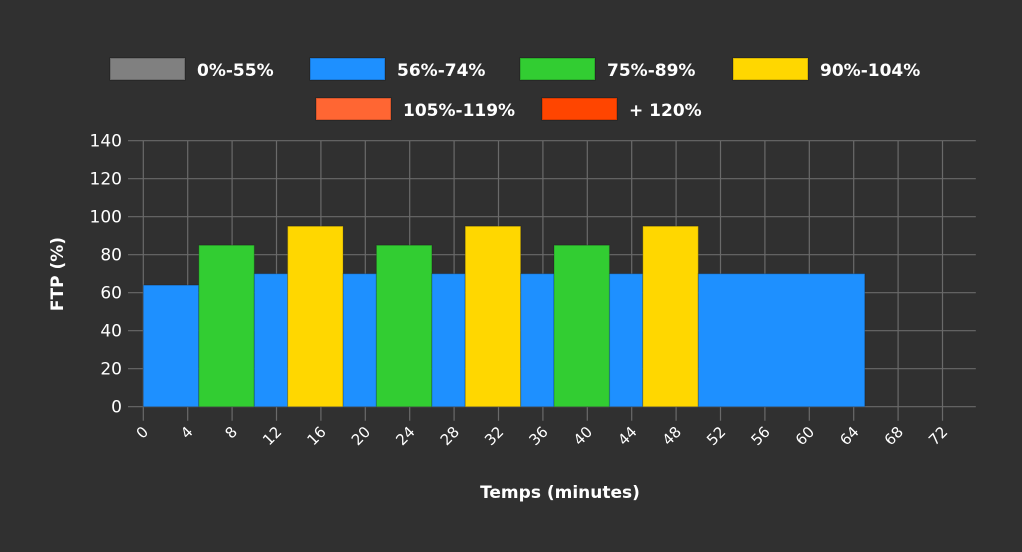 The image size is (1022, 552). I want to click on x-tick-label: 32, so click(494, 436).